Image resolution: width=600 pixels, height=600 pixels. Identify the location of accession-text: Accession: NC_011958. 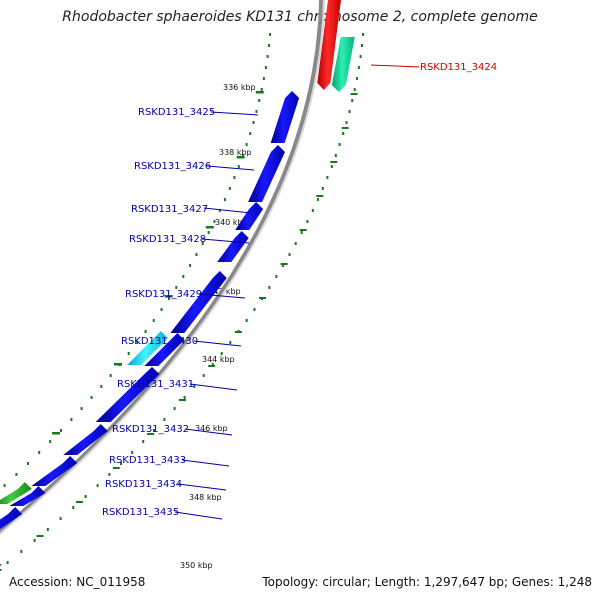
(77, 582).